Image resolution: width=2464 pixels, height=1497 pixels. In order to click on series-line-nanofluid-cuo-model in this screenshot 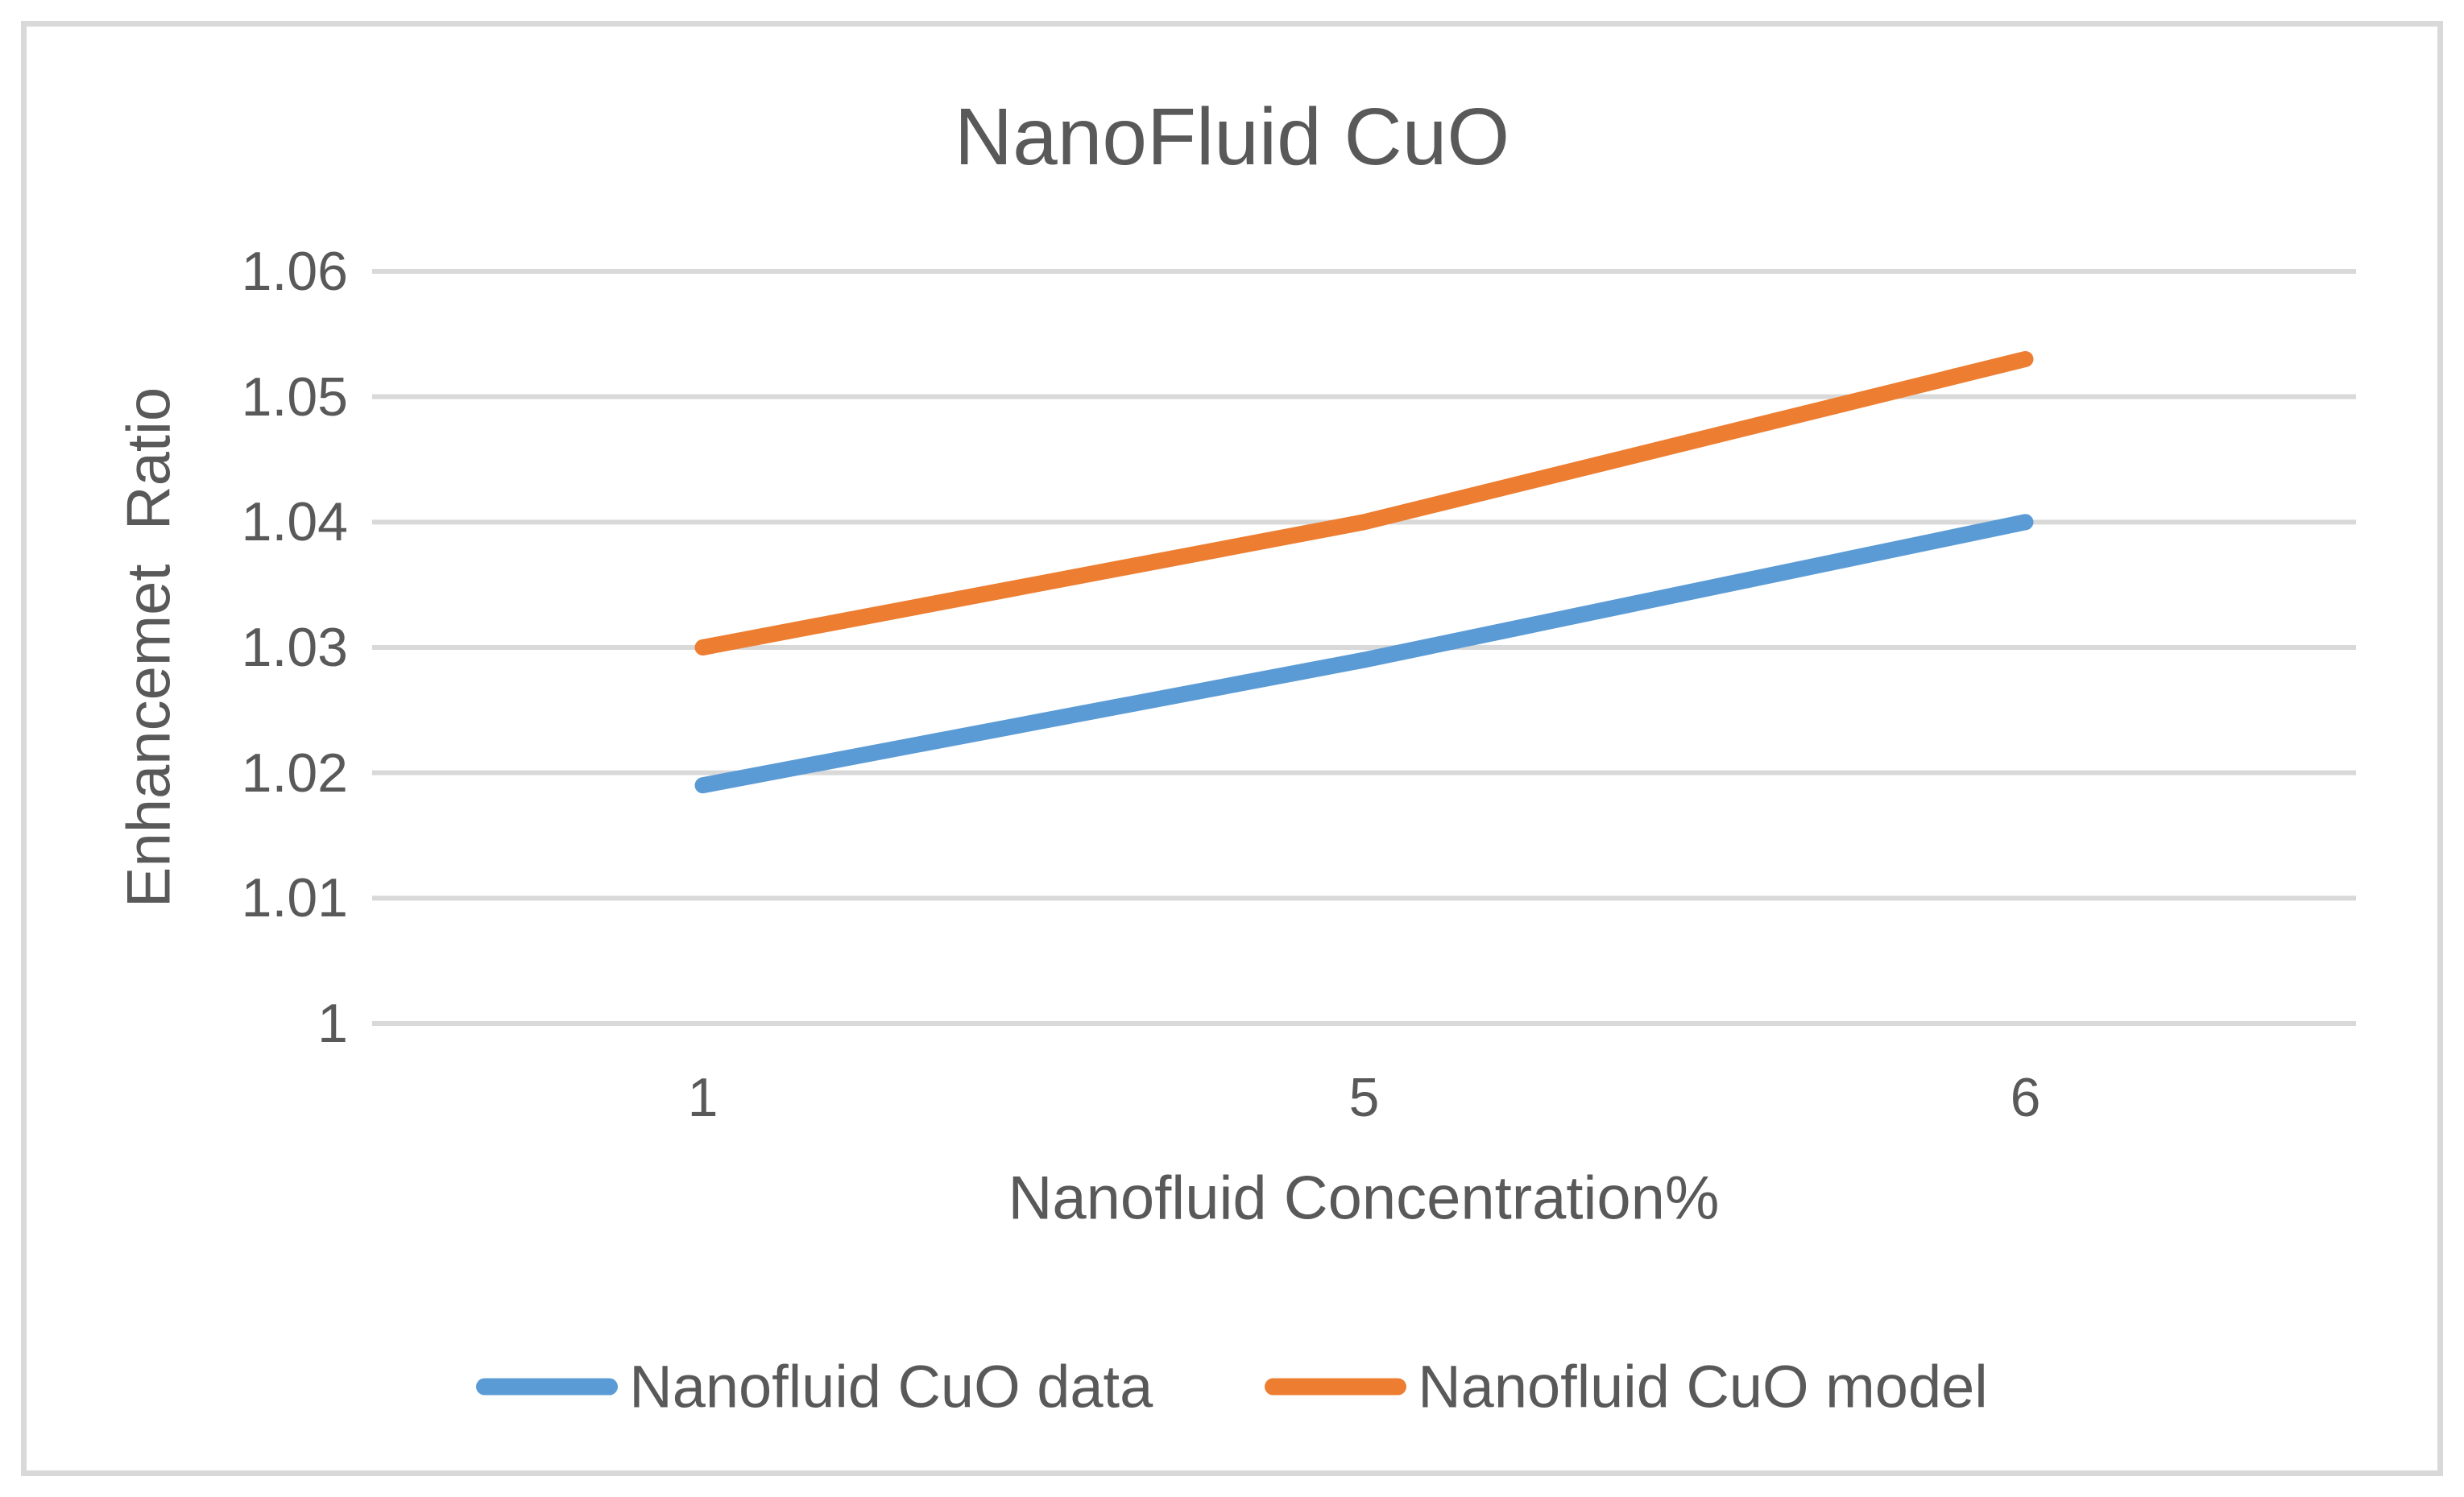, I will do `click(1364, 503)`.